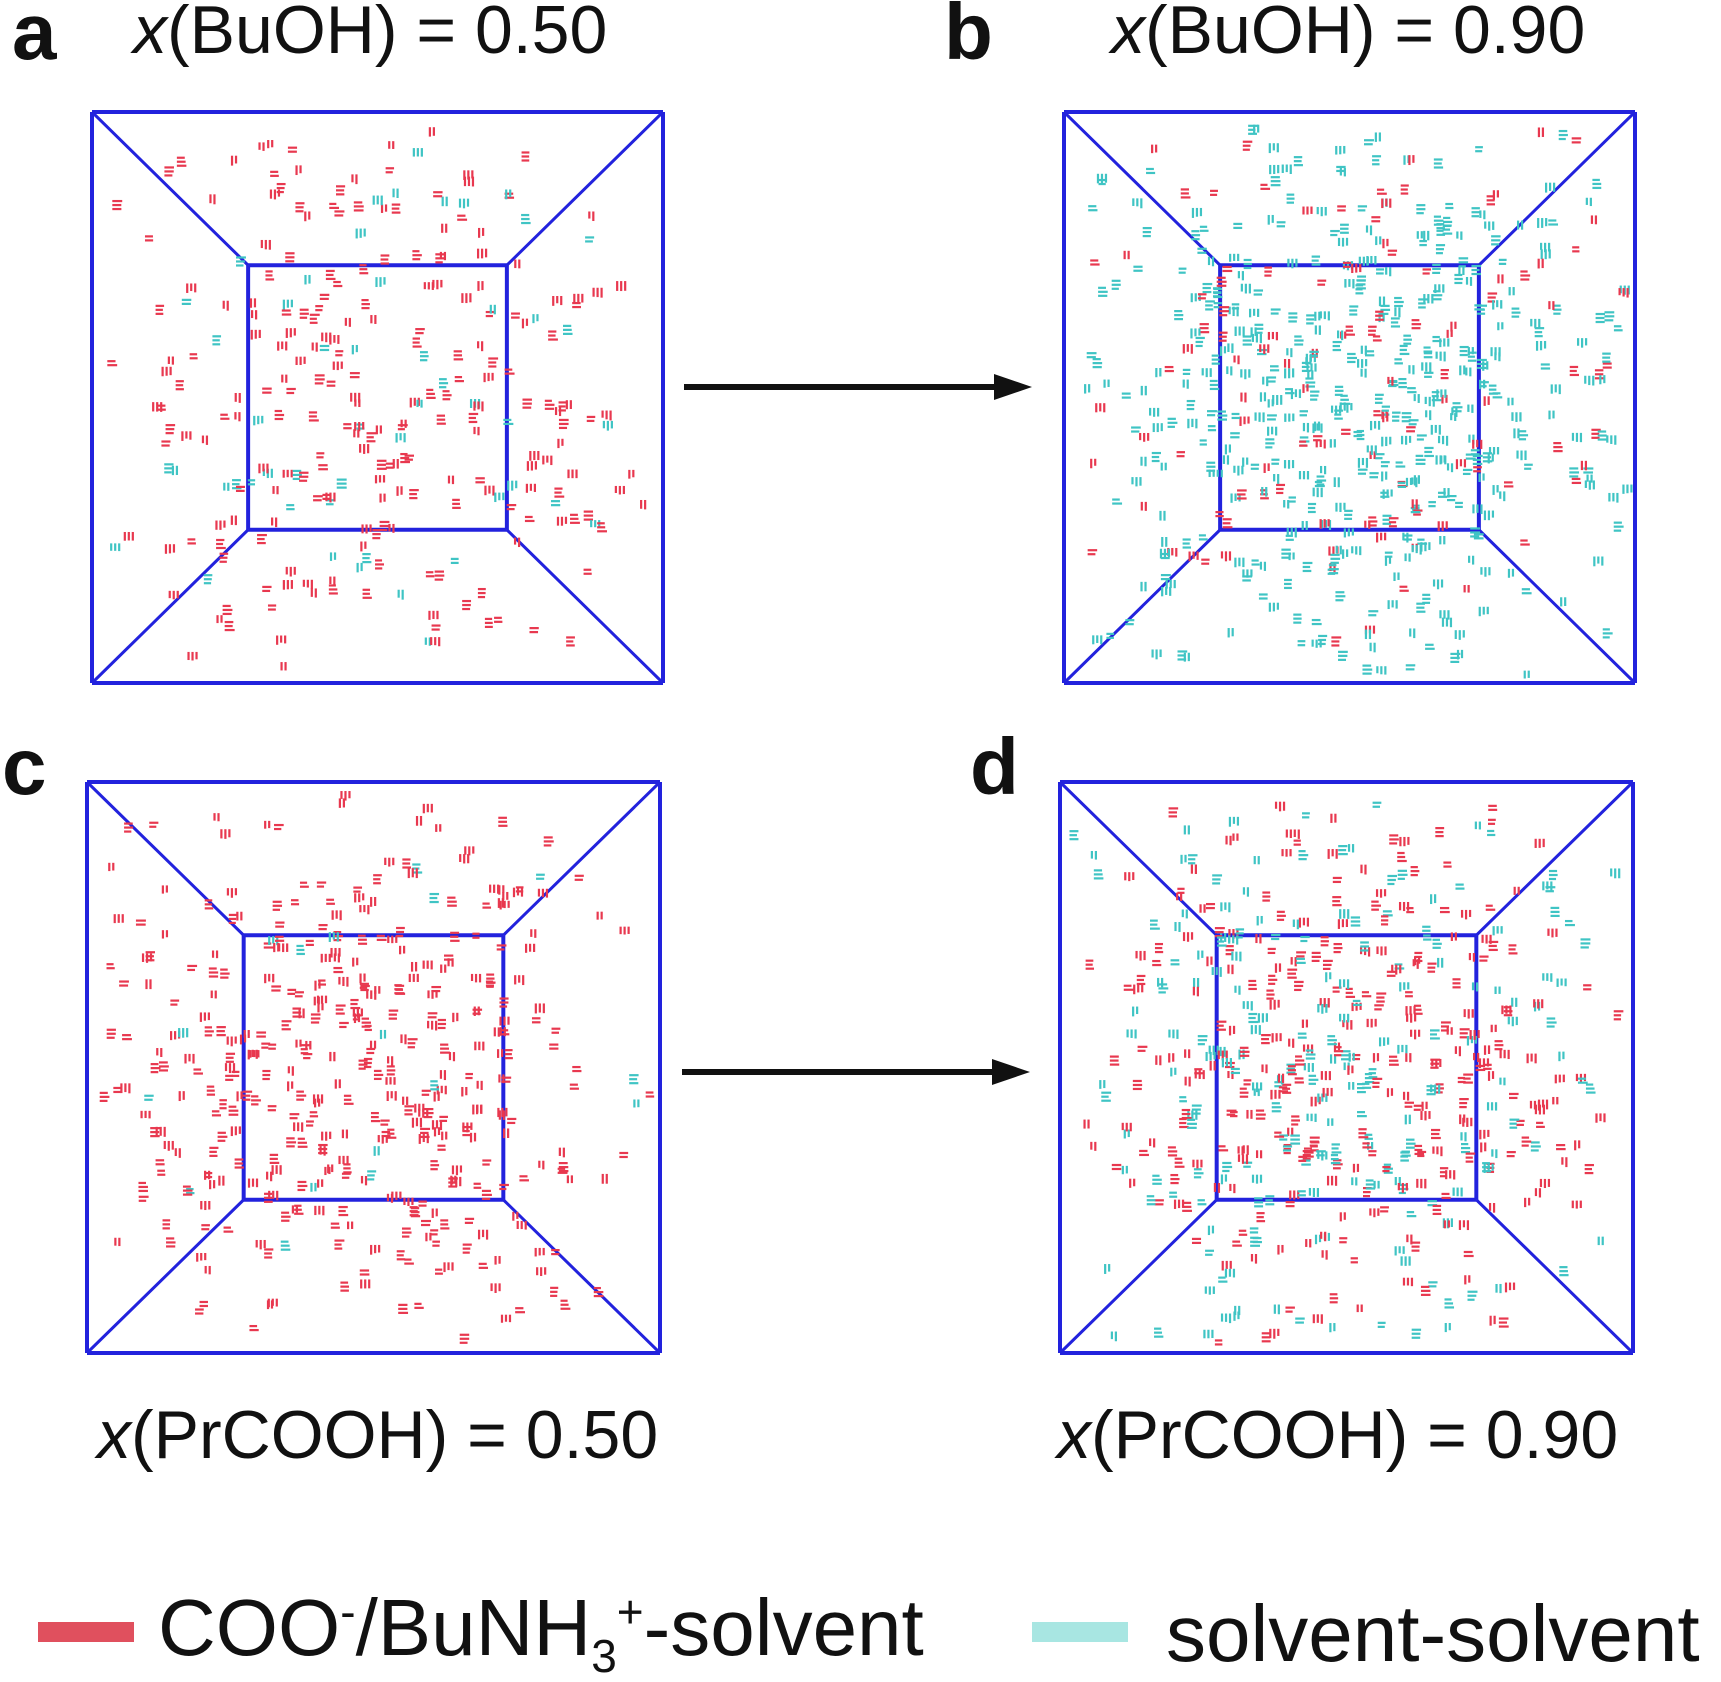 The height and width of the screenshot is (1682, 1721). I want to click on diagonal-edge-br, so click(585, 606).